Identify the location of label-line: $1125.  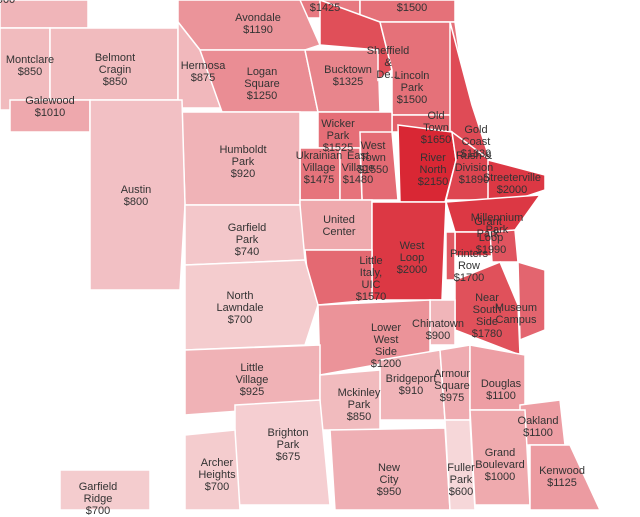
(562, 483).